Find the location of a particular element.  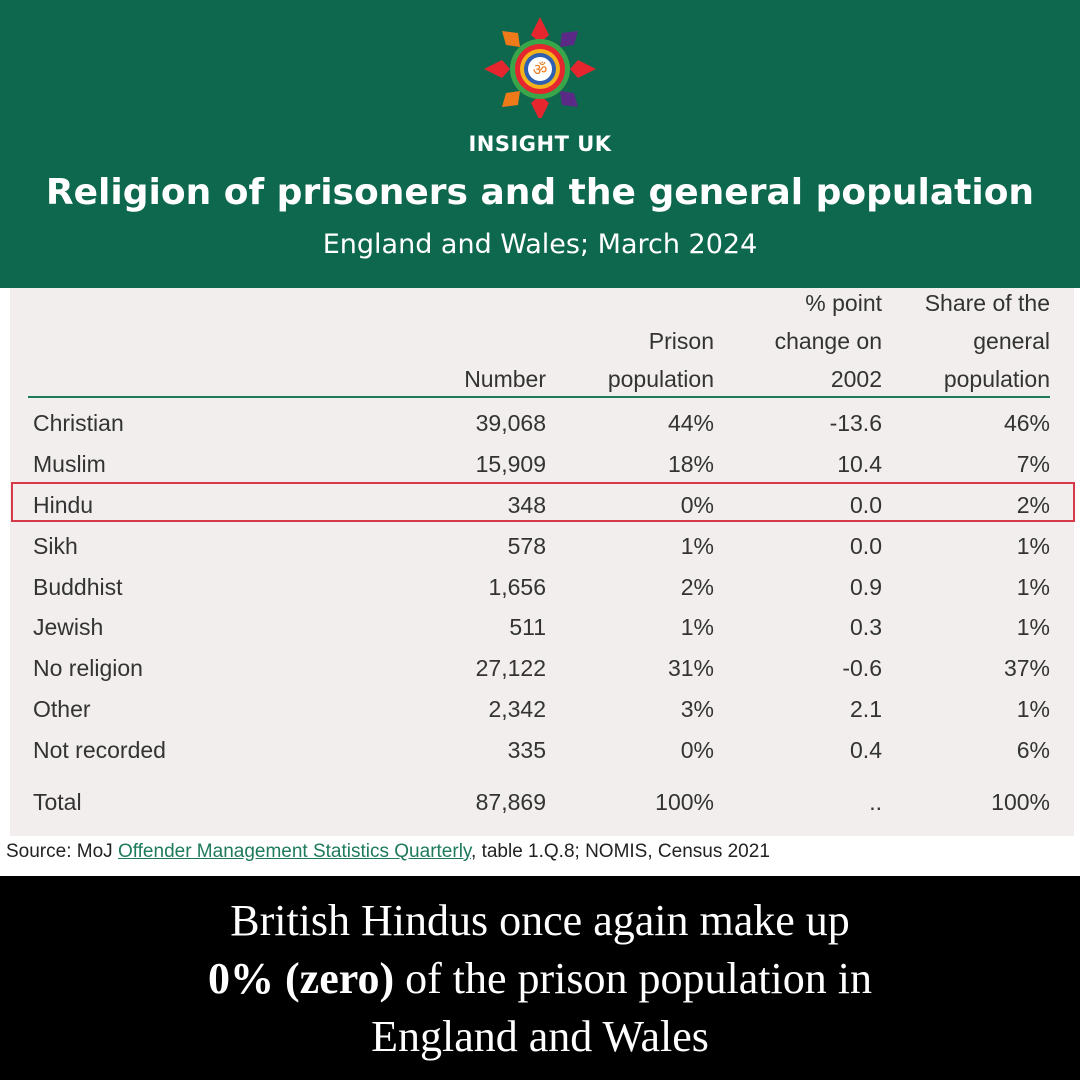

table-row-muslim: Muslim 15,909 18% 10.4 7% is located at coordinates (541, 464).